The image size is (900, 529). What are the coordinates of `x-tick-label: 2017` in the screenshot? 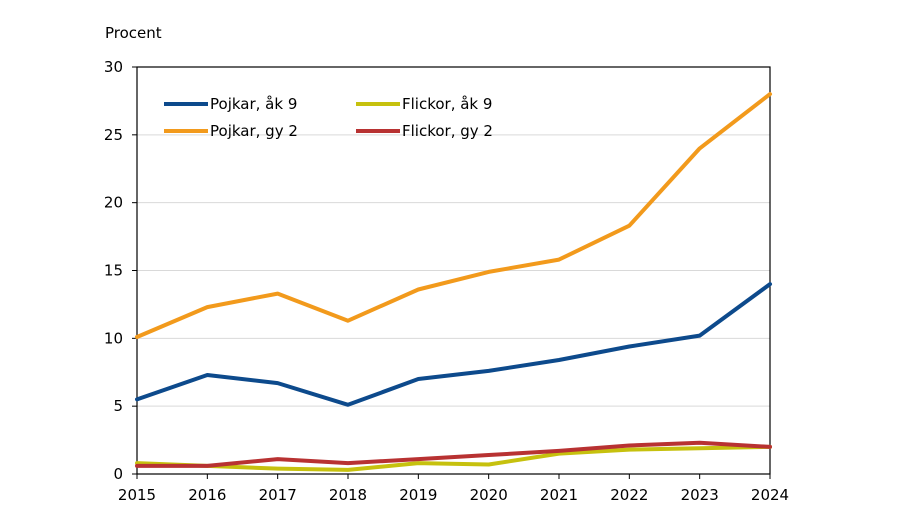 It's located at (278, 495).